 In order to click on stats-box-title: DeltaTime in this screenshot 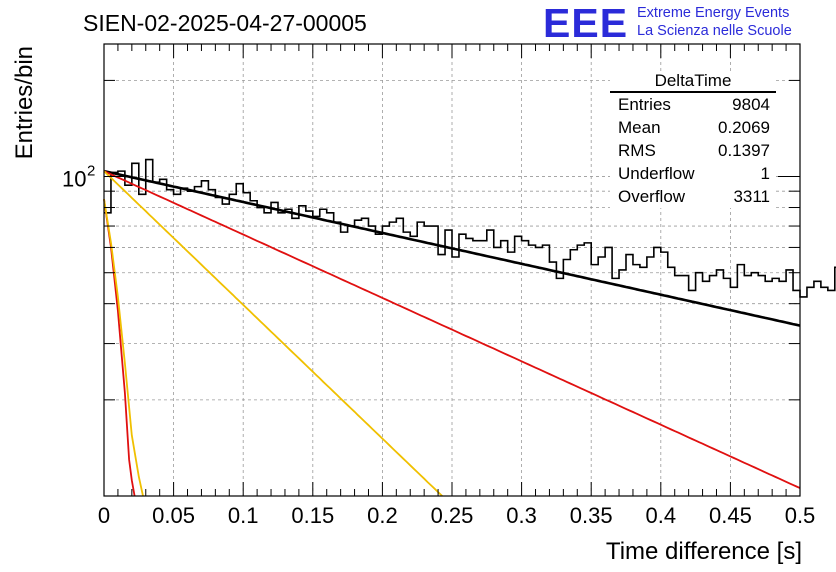, I will do `click(693, 82)`.